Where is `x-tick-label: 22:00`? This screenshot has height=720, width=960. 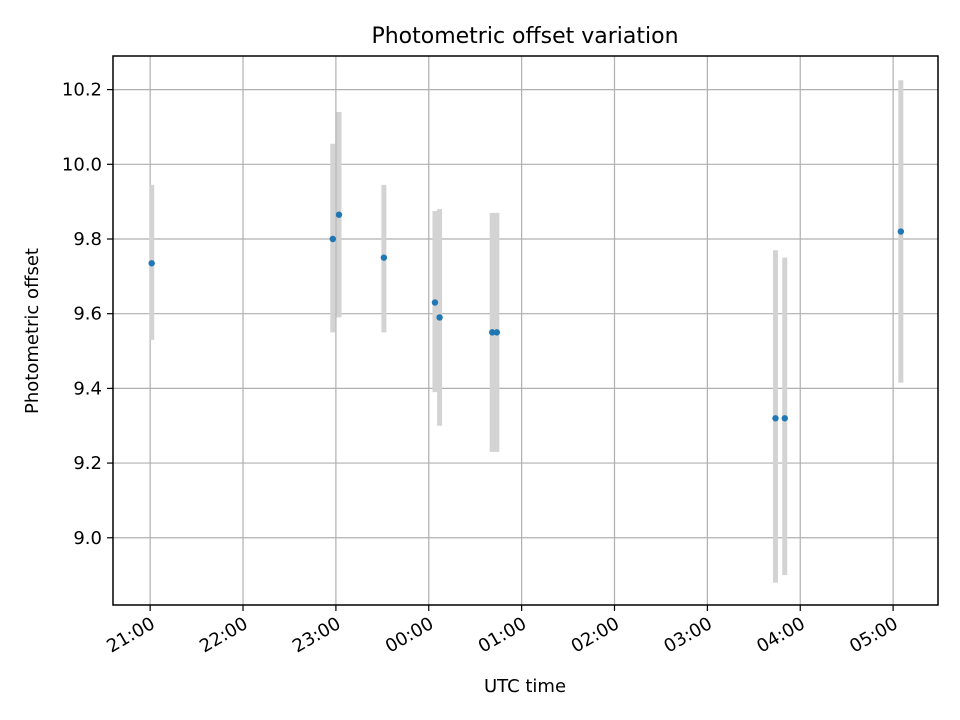 x-tick-label: 22:00 is located at coordinates (223, 635).